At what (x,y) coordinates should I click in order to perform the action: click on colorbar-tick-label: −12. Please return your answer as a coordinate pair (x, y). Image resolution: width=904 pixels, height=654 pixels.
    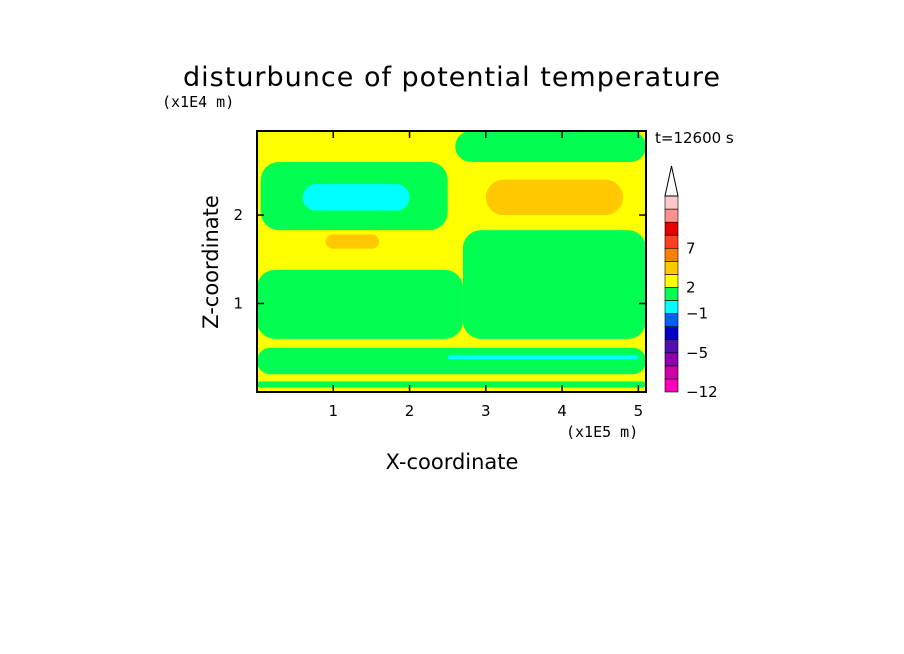
    Looking at the image, I should click on (702, 392).